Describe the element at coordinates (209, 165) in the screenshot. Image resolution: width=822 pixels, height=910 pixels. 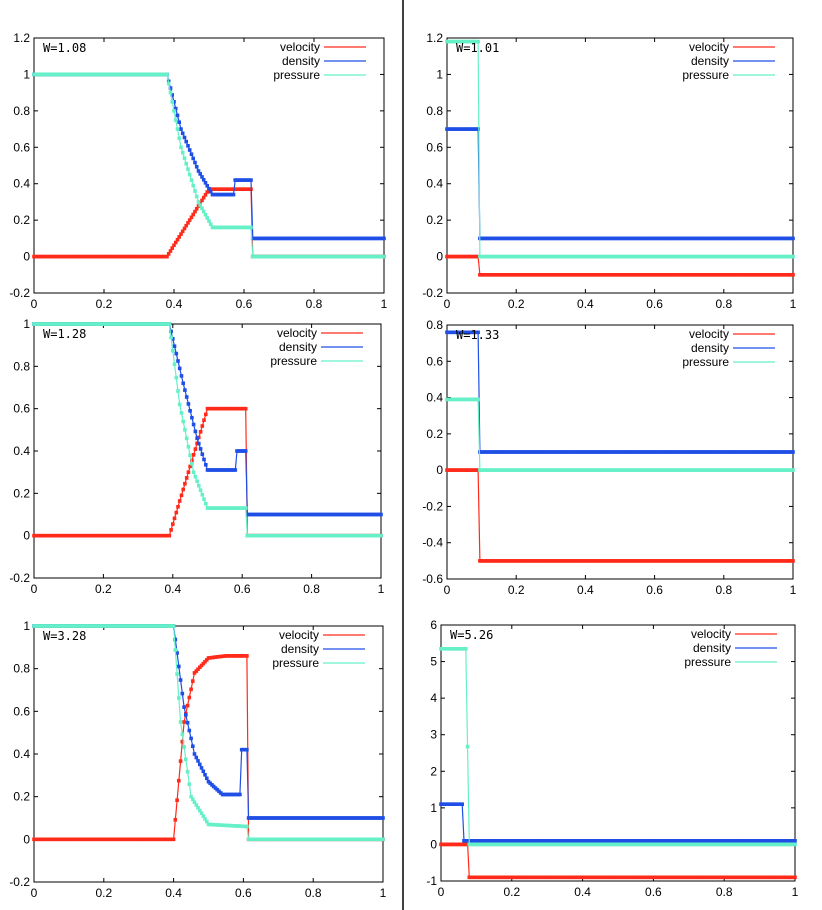
I see `plot-frame` at that location.